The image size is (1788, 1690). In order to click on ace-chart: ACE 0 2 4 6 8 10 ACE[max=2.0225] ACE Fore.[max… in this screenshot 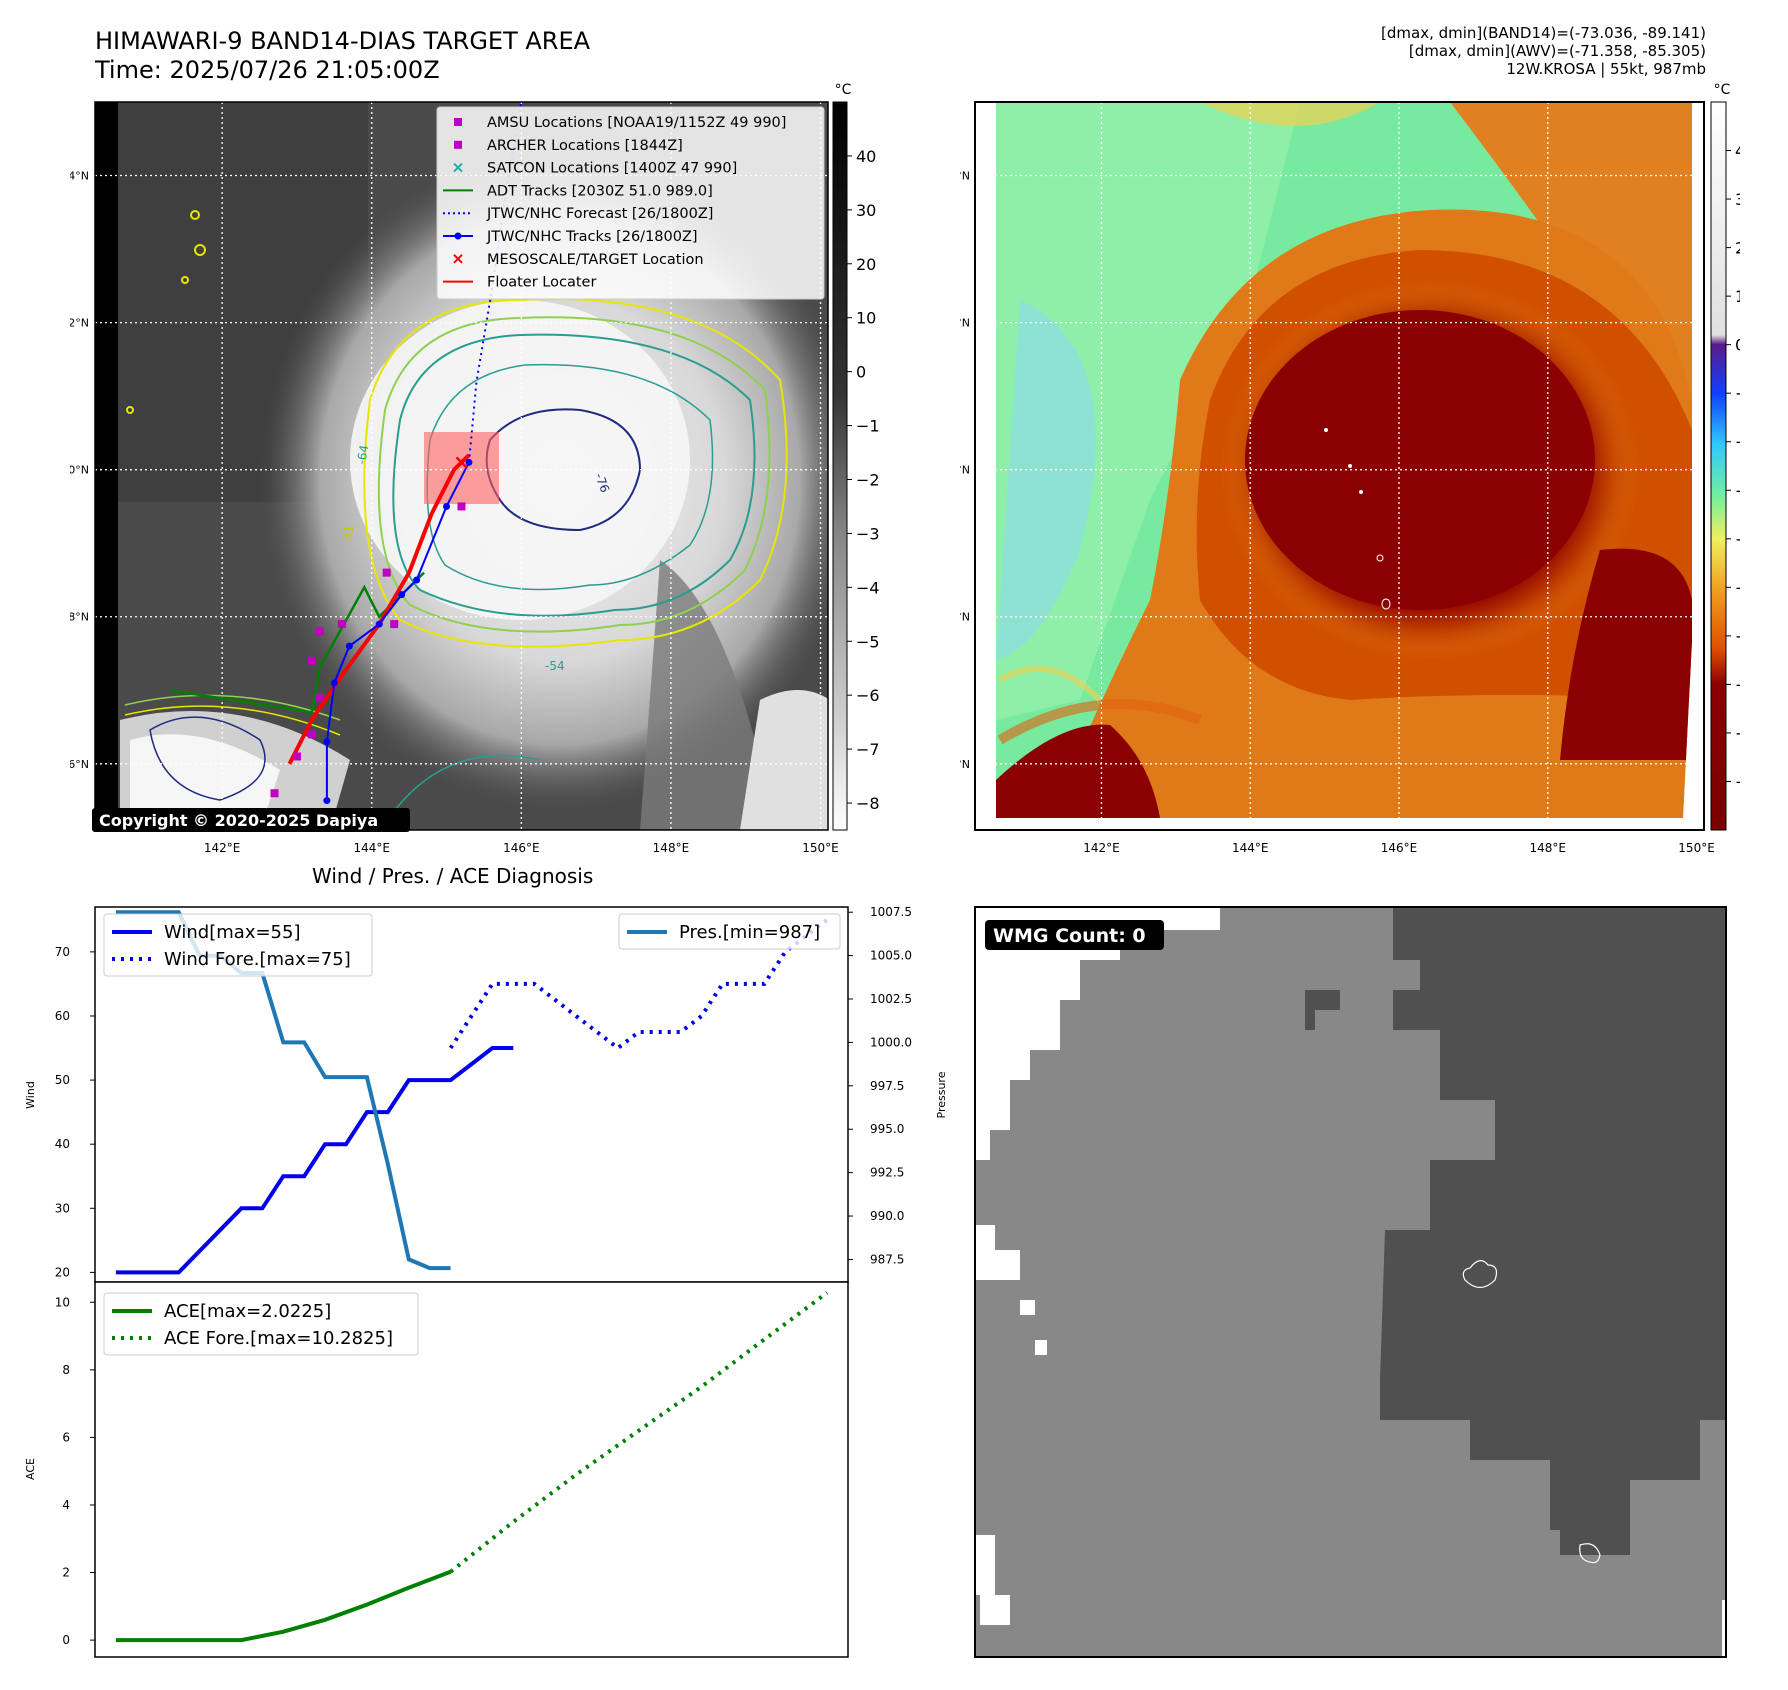, I will do `click(436, 1469)`.